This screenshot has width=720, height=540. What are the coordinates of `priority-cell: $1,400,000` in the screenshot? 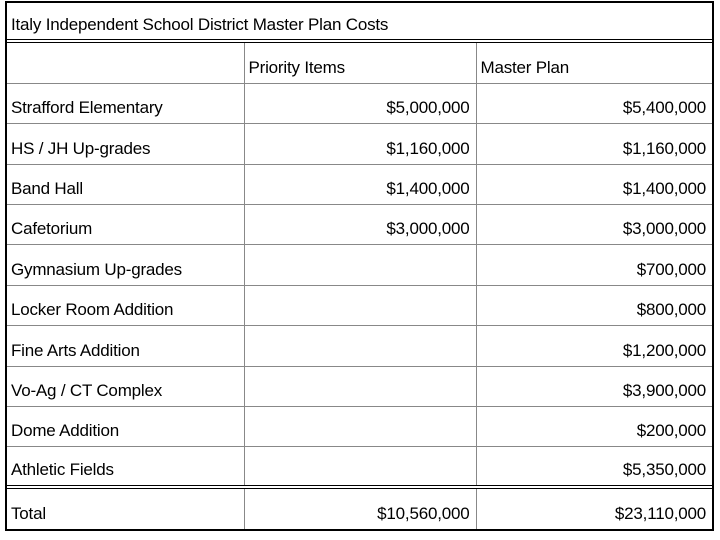 It's located at (360, 184).